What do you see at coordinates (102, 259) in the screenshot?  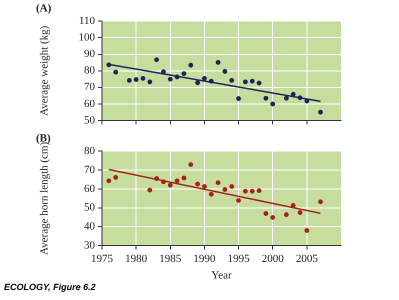 I see `x-tick-label: 1975` at bounding box center [102, 259].